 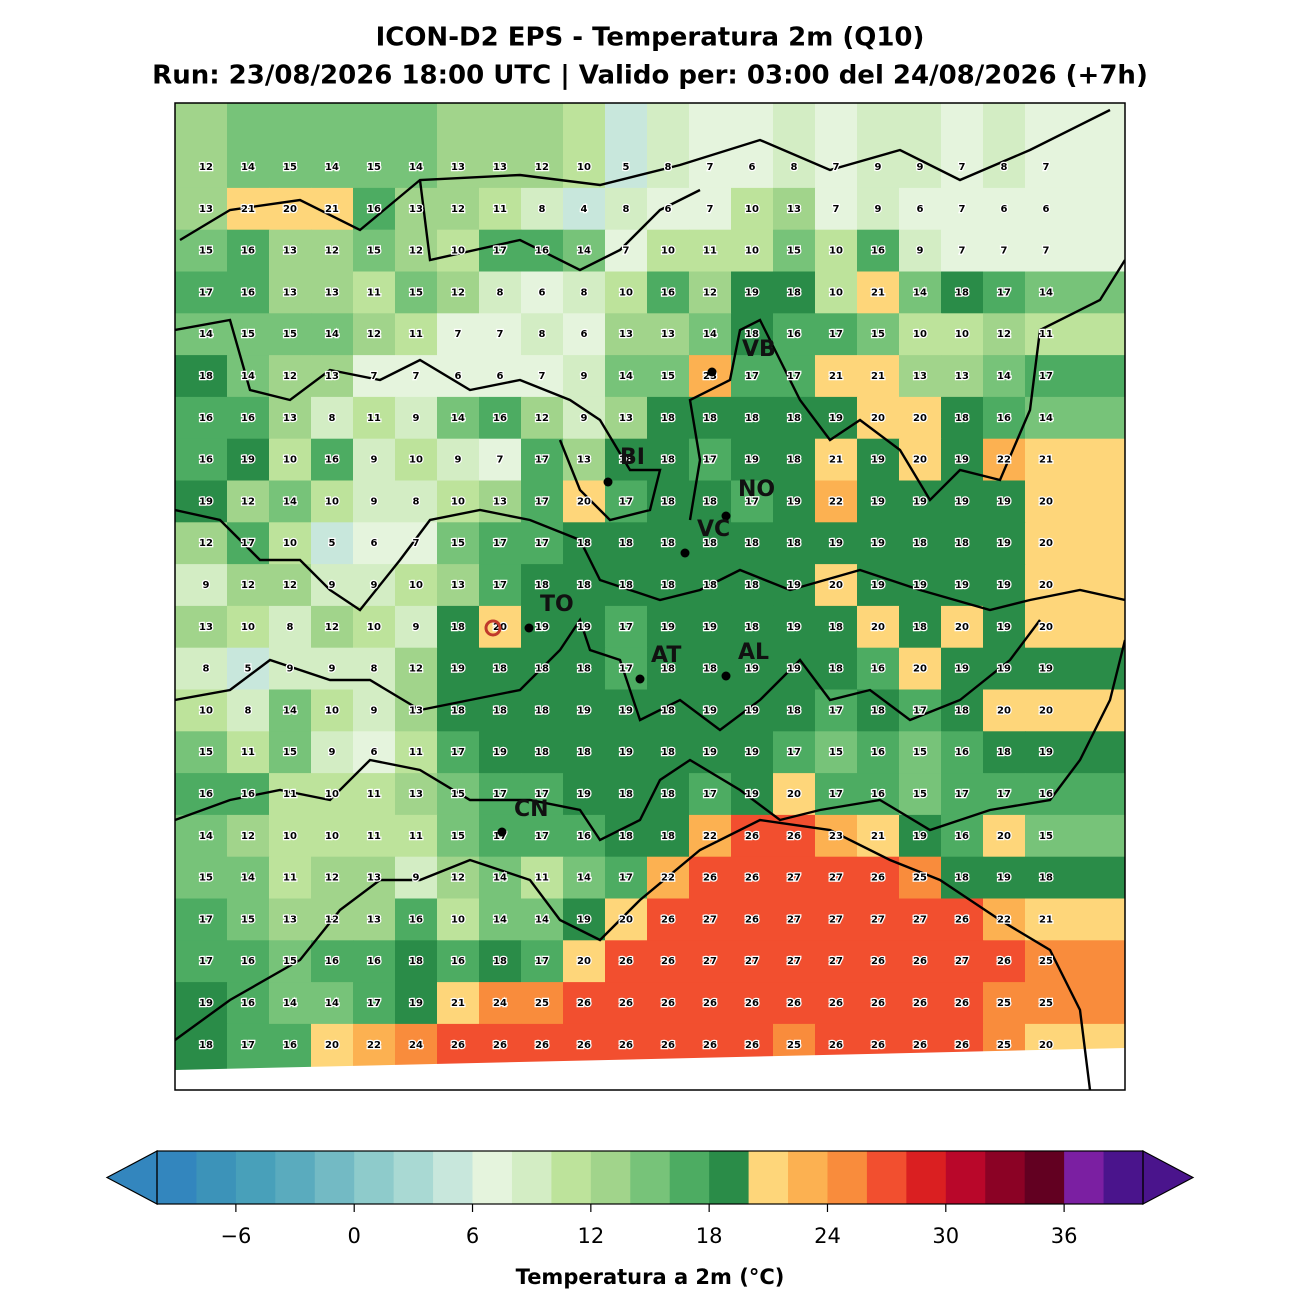 What do you see at coordinates (920, 878) in the screenshot?
I see `grid-value: 25` at bounding box center [920, 878].